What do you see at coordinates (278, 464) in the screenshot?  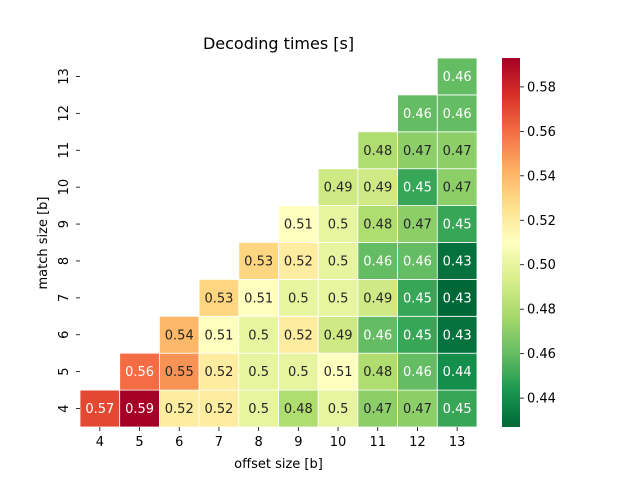 I see `x-axis-label: offset size [b]` at bounding box center [278, 464].